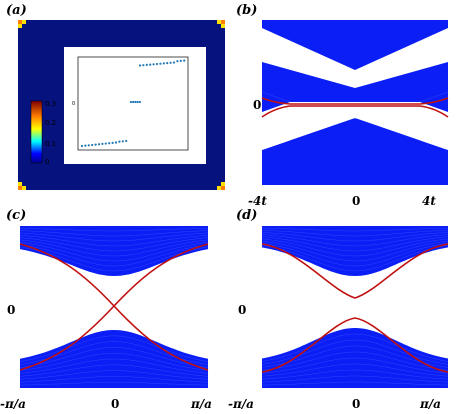 The image size is (463, 414). What do you see at coordinates (115, 404) in the screenshot?
I see `panel-c-xtick-mid: 0` at bounding box center [115, 404].